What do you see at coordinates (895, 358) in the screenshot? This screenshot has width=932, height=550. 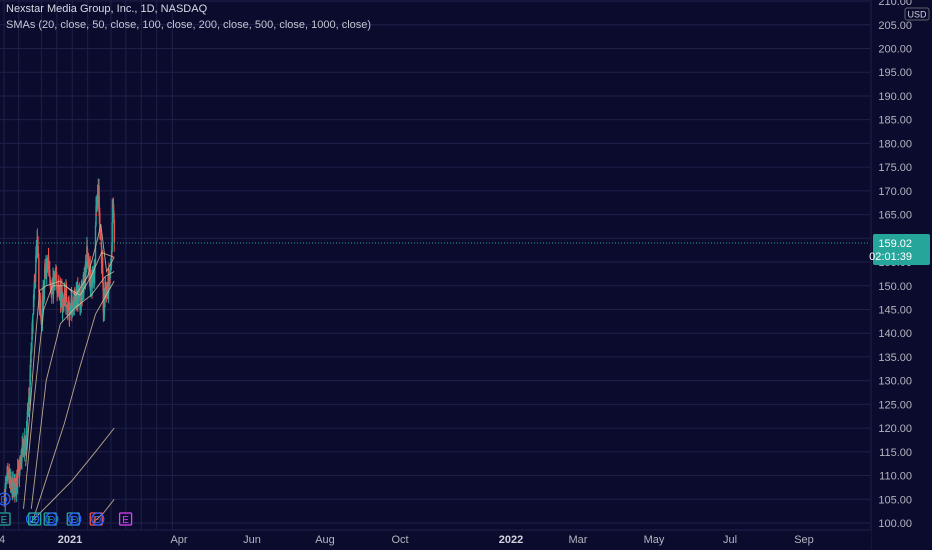 I see `price-tick-label: 135.00` at bounding box center [895, 358].